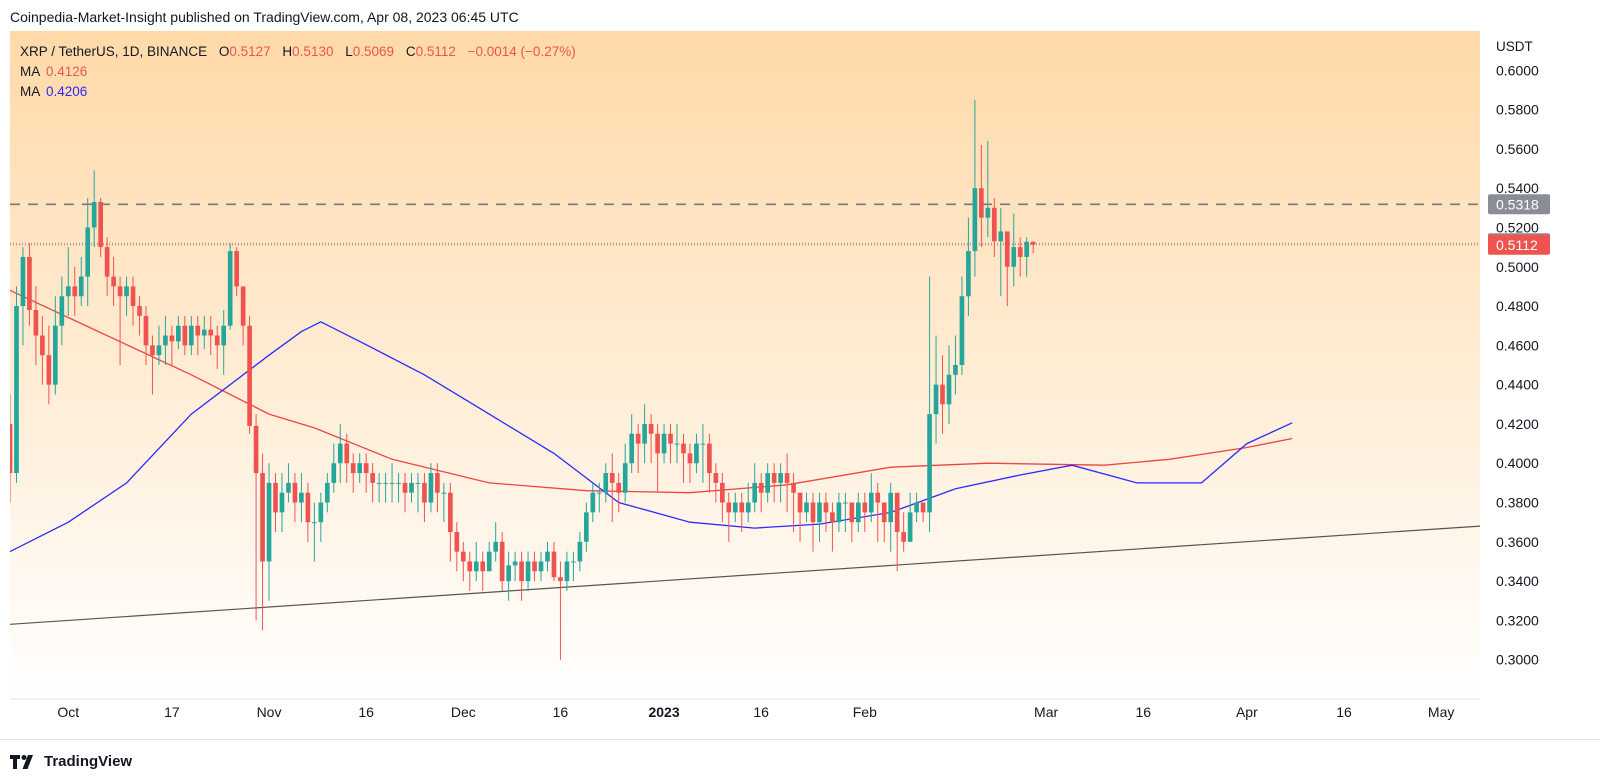 This screenshot has width=1600, height=782. Describe the element at coordinates (67, 71) in the screenshot. I see `legend-ma-slow-value: 0.4126` at that location.